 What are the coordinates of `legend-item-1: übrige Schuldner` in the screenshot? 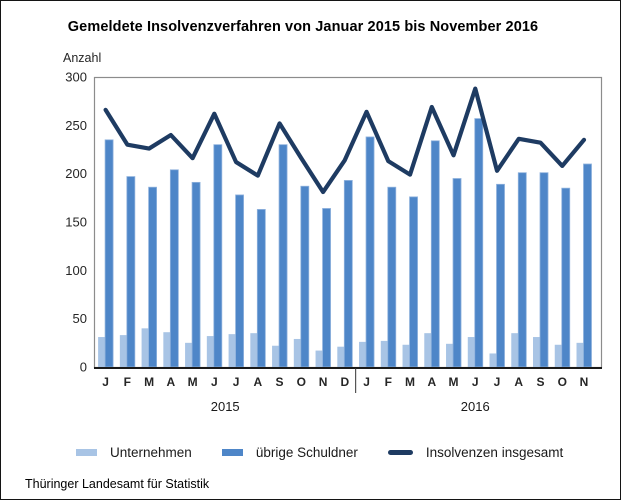 It's located at (289, 452).